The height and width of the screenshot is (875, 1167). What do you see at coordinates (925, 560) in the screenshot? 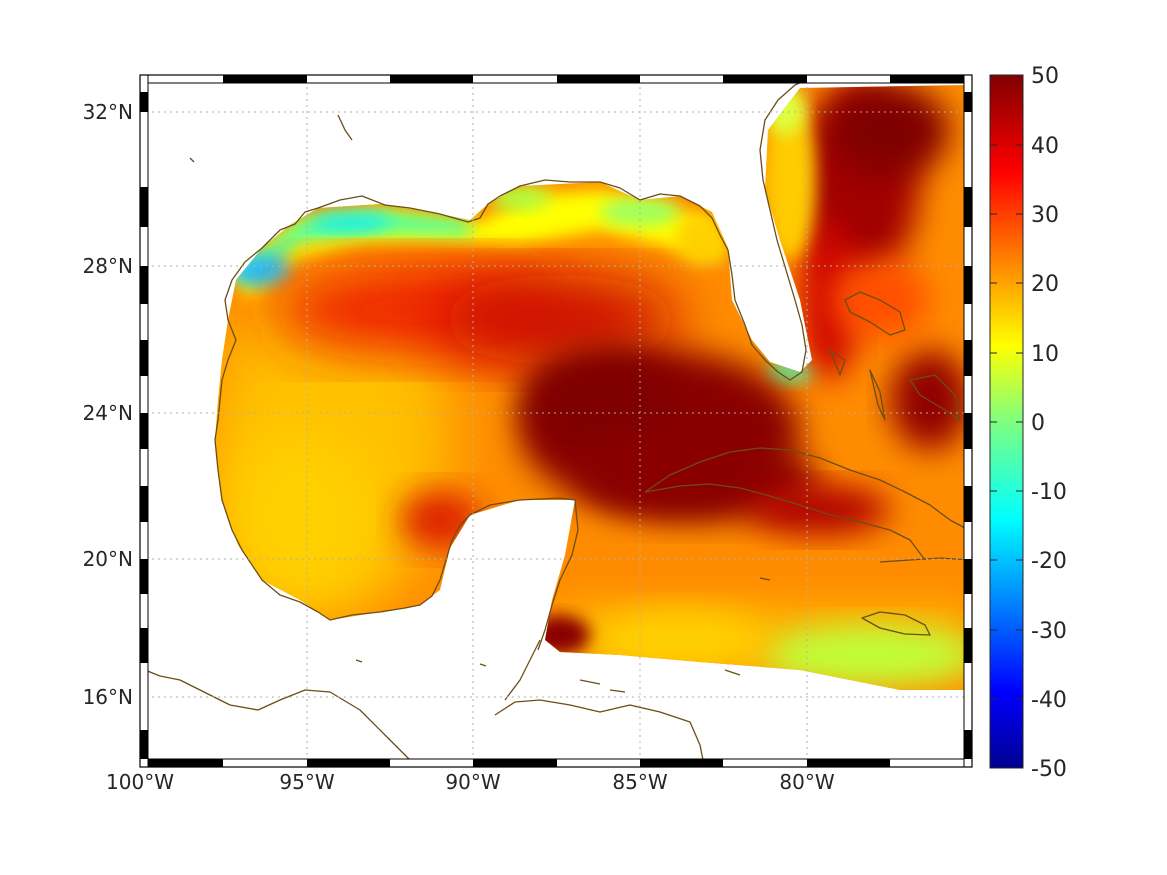
I see `coast-hispaniola` at bounding box center [925, 560].